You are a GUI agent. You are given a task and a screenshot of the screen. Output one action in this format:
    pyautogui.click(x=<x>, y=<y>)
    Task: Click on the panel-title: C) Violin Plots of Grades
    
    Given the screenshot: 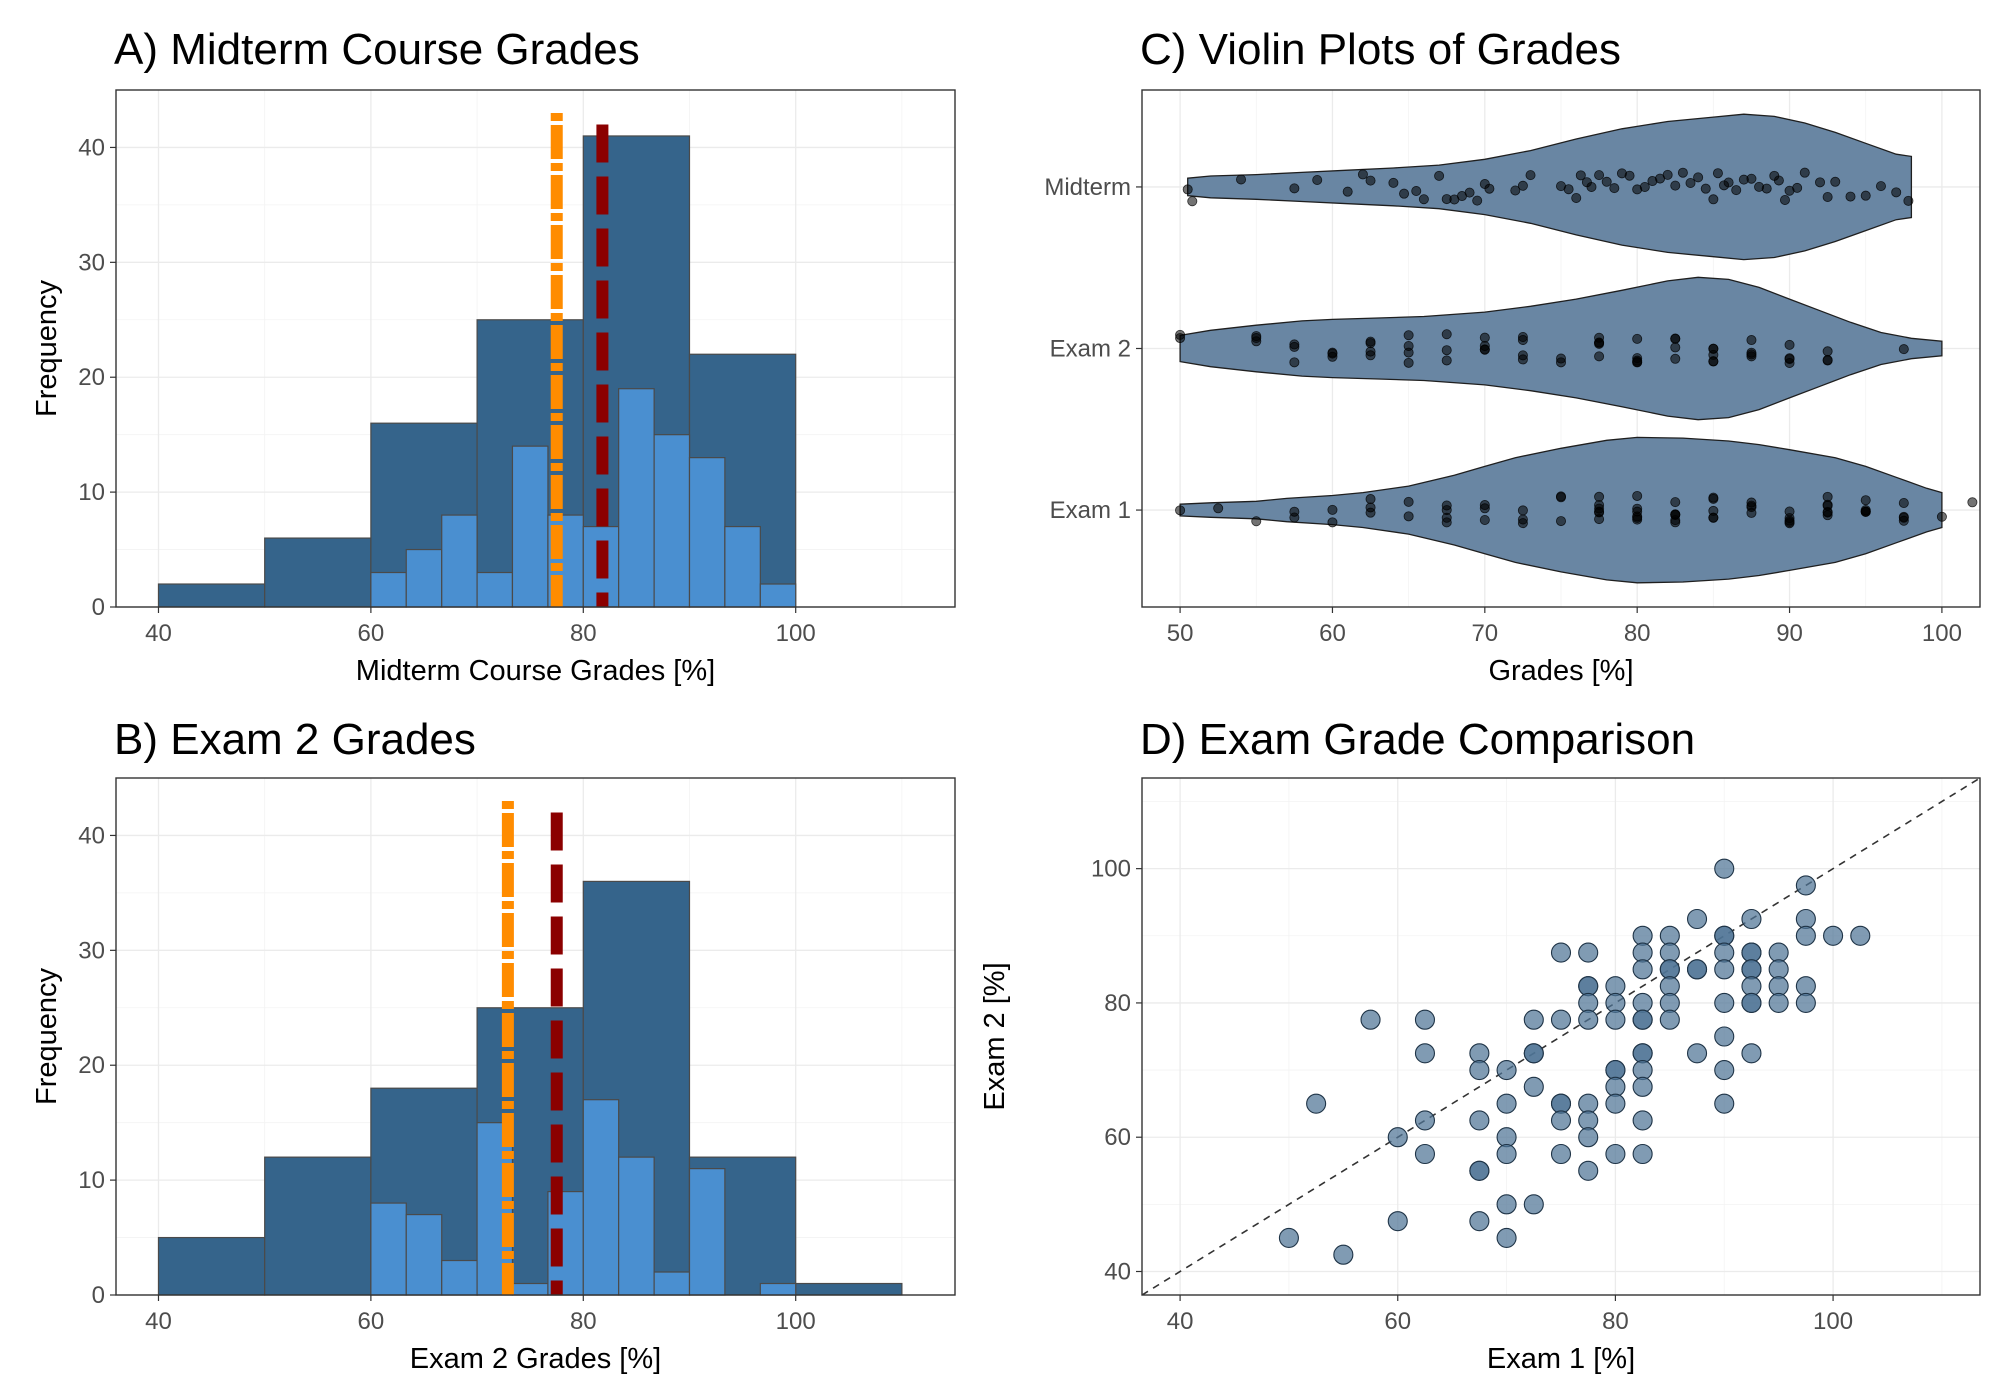 What is the action you would take?
    pyautogui.click(x=1380, y=49)
    